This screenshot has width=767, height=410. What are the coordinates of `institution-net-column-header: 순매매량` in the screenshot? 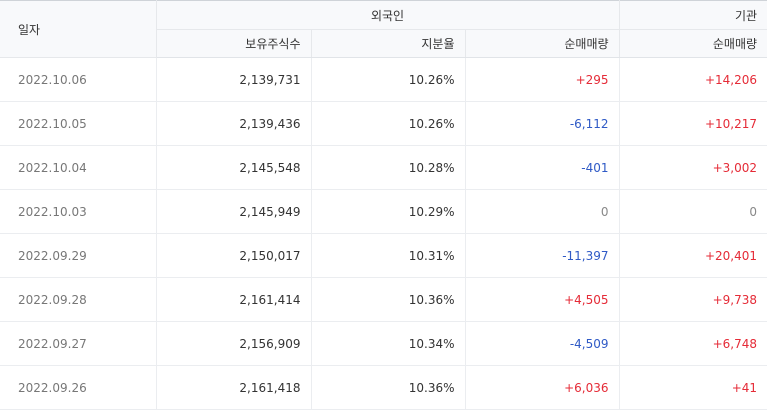 It's located at (693, 43).